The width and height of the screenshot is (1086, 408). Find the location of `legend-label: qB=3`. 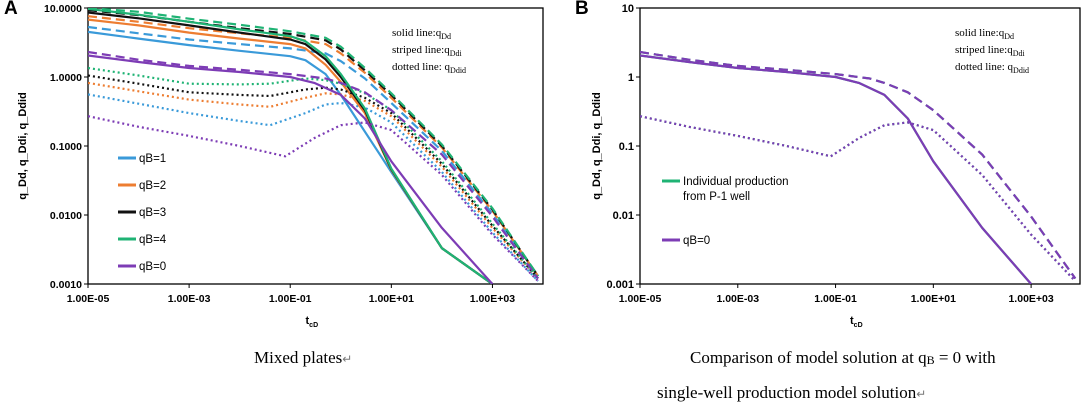

legend-label: qB=3 is located at coordinates (152, 213).